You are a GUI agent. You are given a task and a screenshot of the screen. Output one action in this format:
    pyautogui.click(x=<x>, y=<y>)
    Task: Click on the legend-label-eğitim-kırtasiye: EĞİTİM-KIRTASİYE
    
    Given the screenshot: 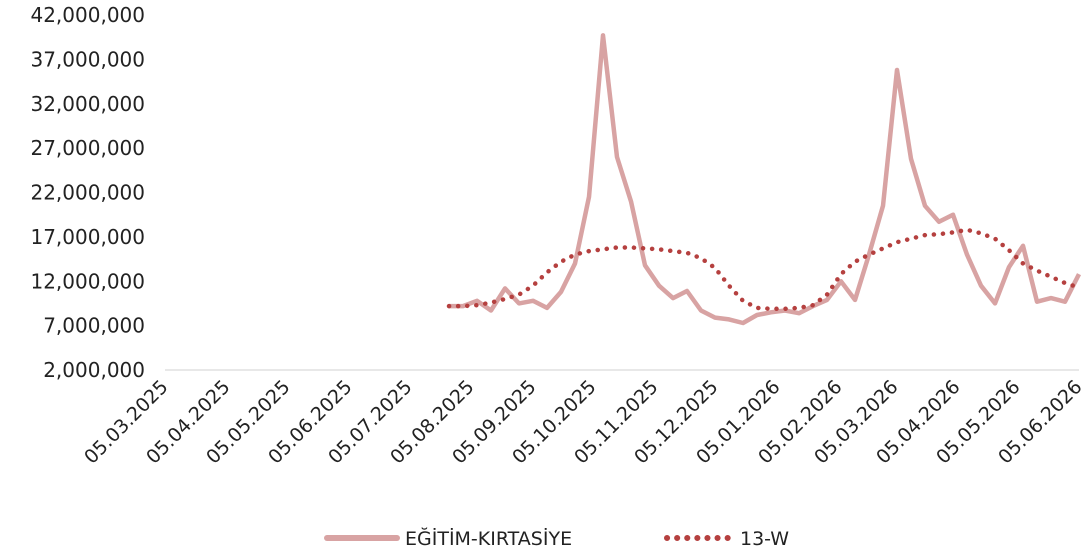 What is the action you would take?
    pyautogui.click(x=488, y=538)
    